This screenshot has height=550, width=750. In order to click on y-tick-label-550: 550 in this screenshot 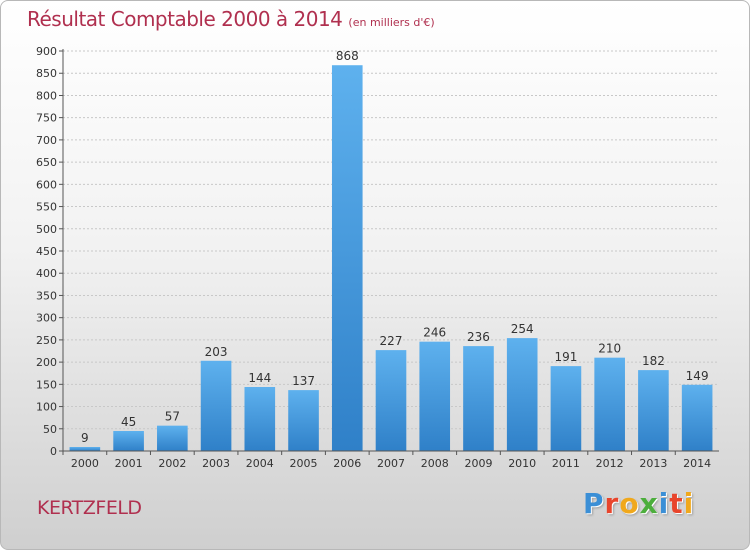, I will do `click(46, 207)`.